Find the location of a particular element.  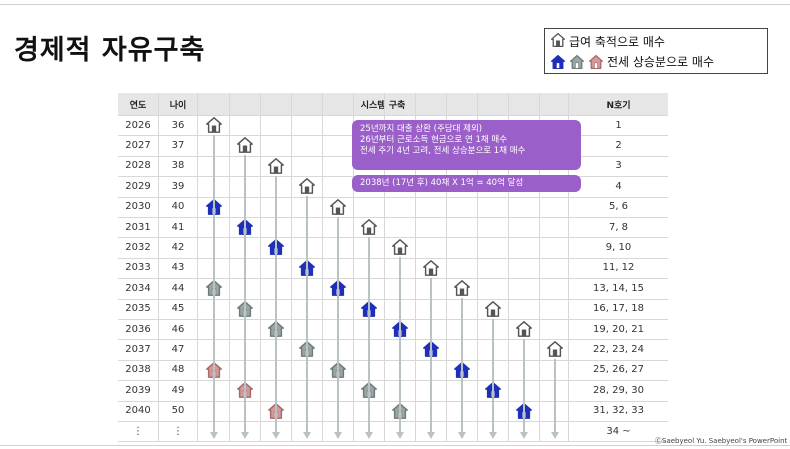

house-pink-icon is located at coordinates (596, 62).